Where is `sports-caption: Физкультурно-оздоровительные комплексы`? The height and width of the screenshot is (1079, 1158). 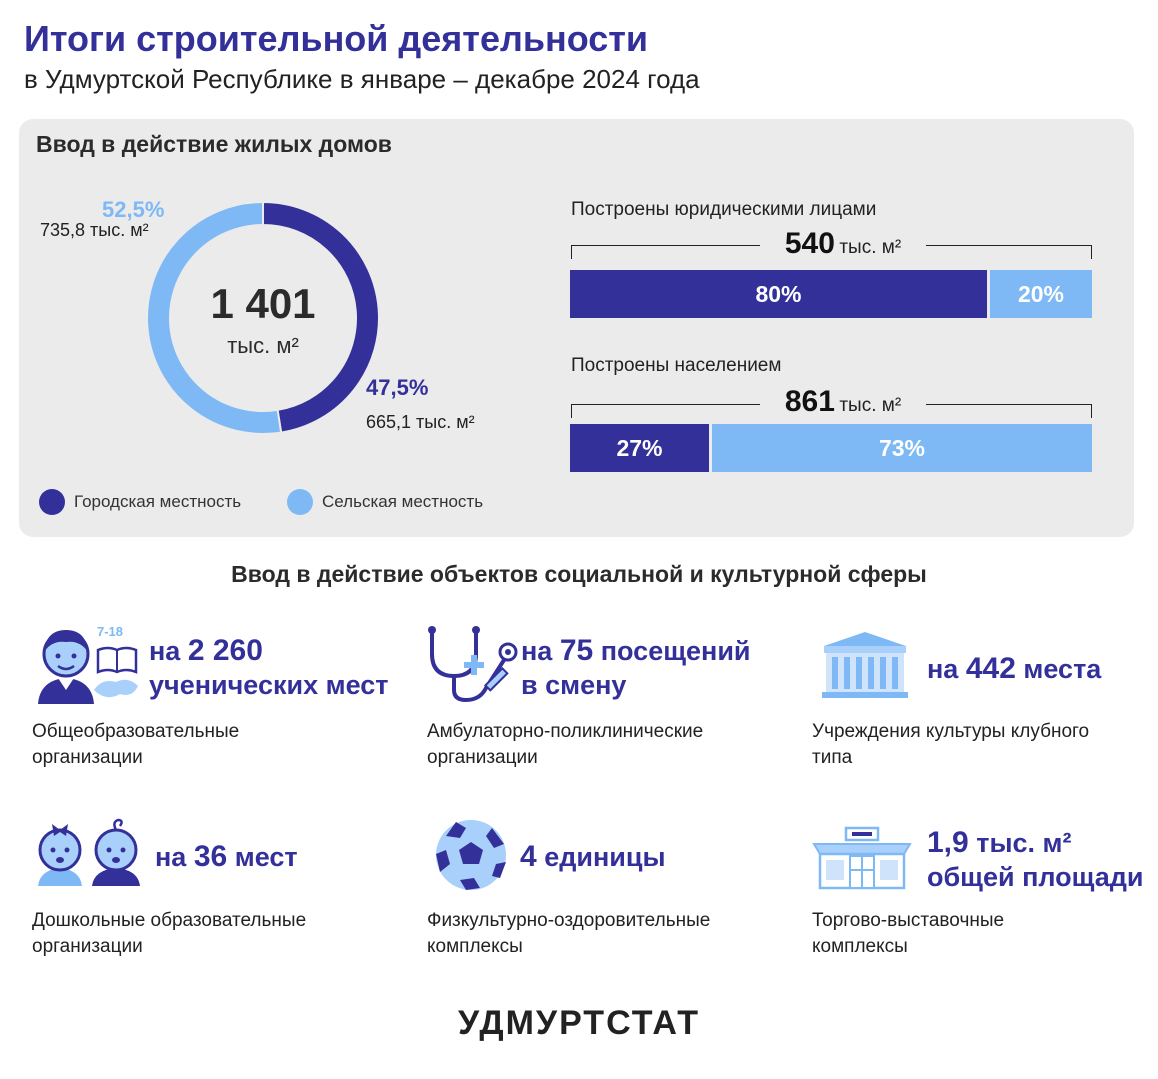 sports-caption: Физкультурно-оздоровительные комплексы is located at coordinates (568, 934).